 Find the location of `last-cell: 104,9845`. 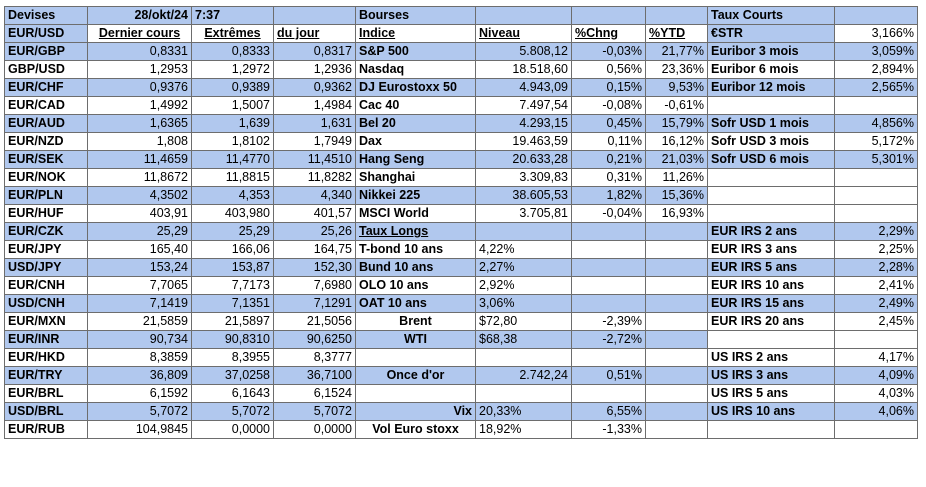

last-cell: 104,9845 is located at coordinates (139, 429).